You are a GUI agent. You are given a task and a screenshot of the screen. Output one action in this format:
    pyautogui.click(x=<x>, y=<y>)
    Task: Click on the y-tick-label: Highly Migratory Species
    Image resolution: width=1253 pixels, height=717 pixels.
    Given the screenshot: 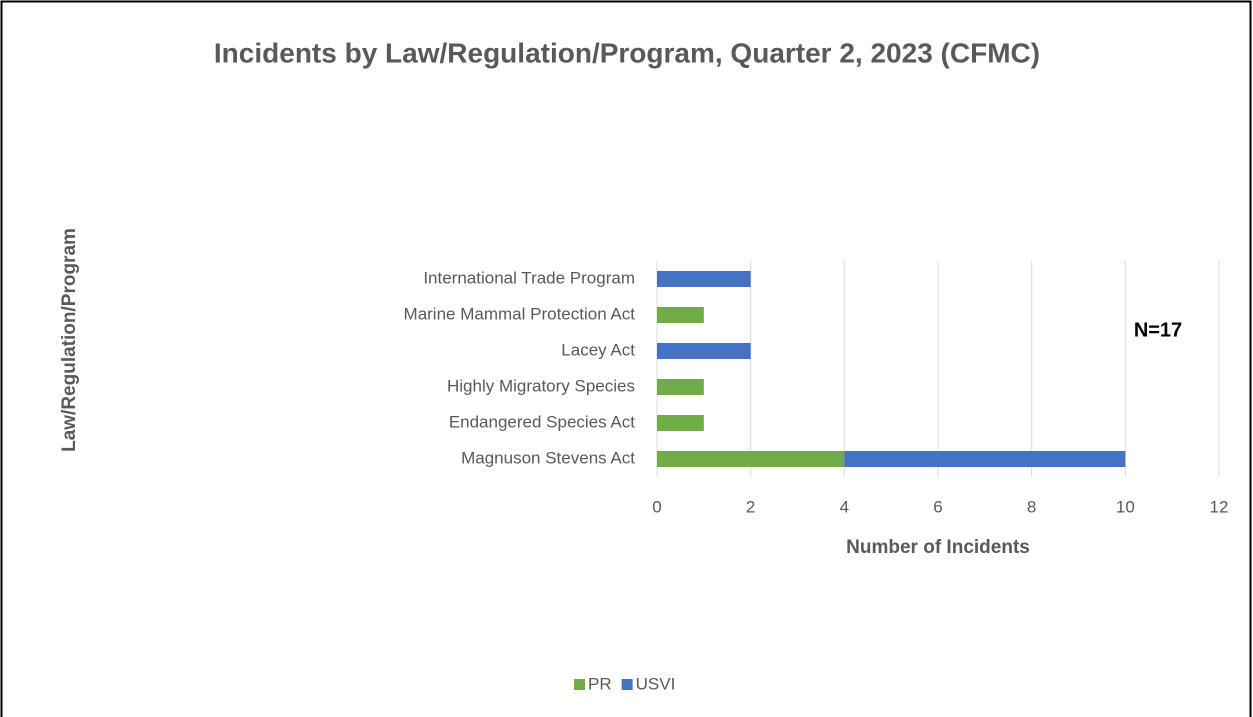 What is the action you would take?
    pyautogui.click(x=541, y=385)
    